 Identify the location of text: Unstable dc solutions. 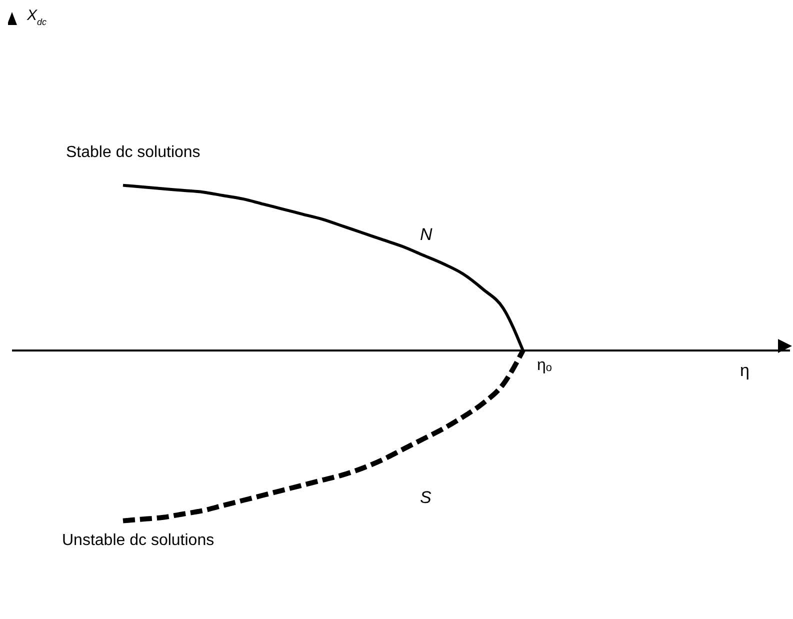
(138, 540).